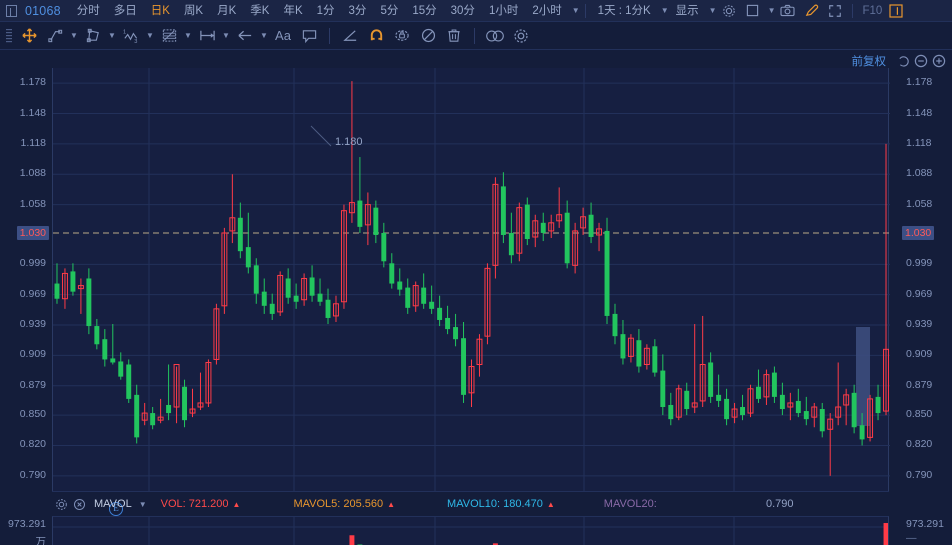 The height and width of the screenshot is (545, 952). I want to click on price-axis-tick-left: 0.909, so click(32, 354).